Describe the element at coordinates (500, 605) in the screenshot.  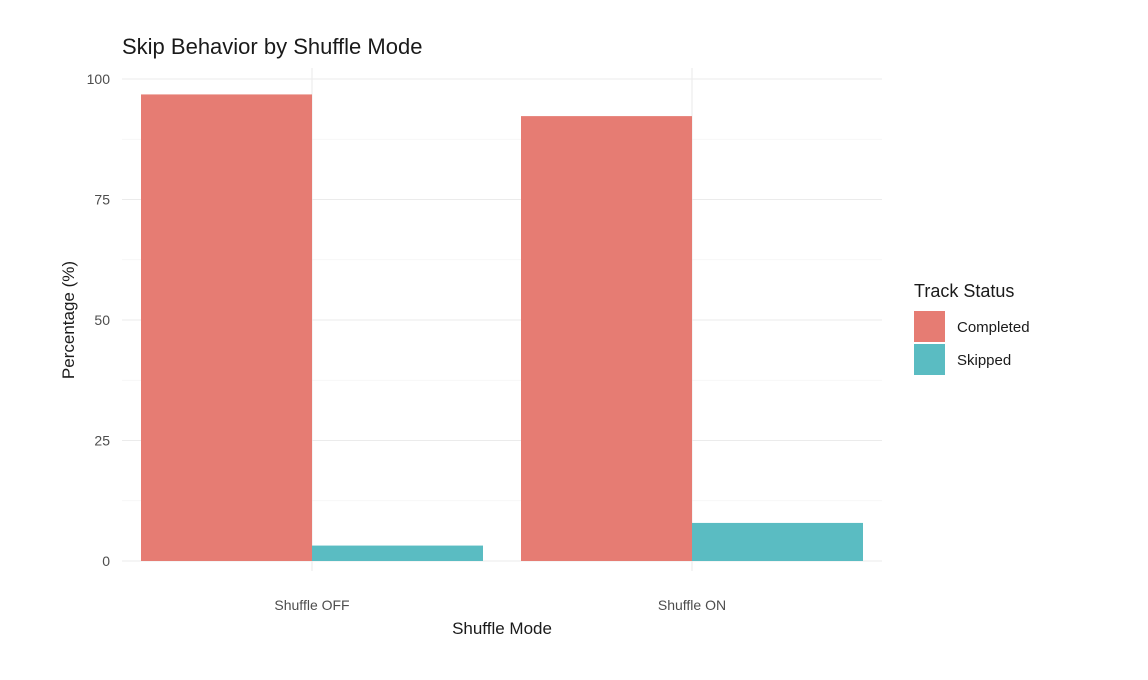
I see `x-axis-ticks: Shuffle OFF Shuffle ON` at that location.